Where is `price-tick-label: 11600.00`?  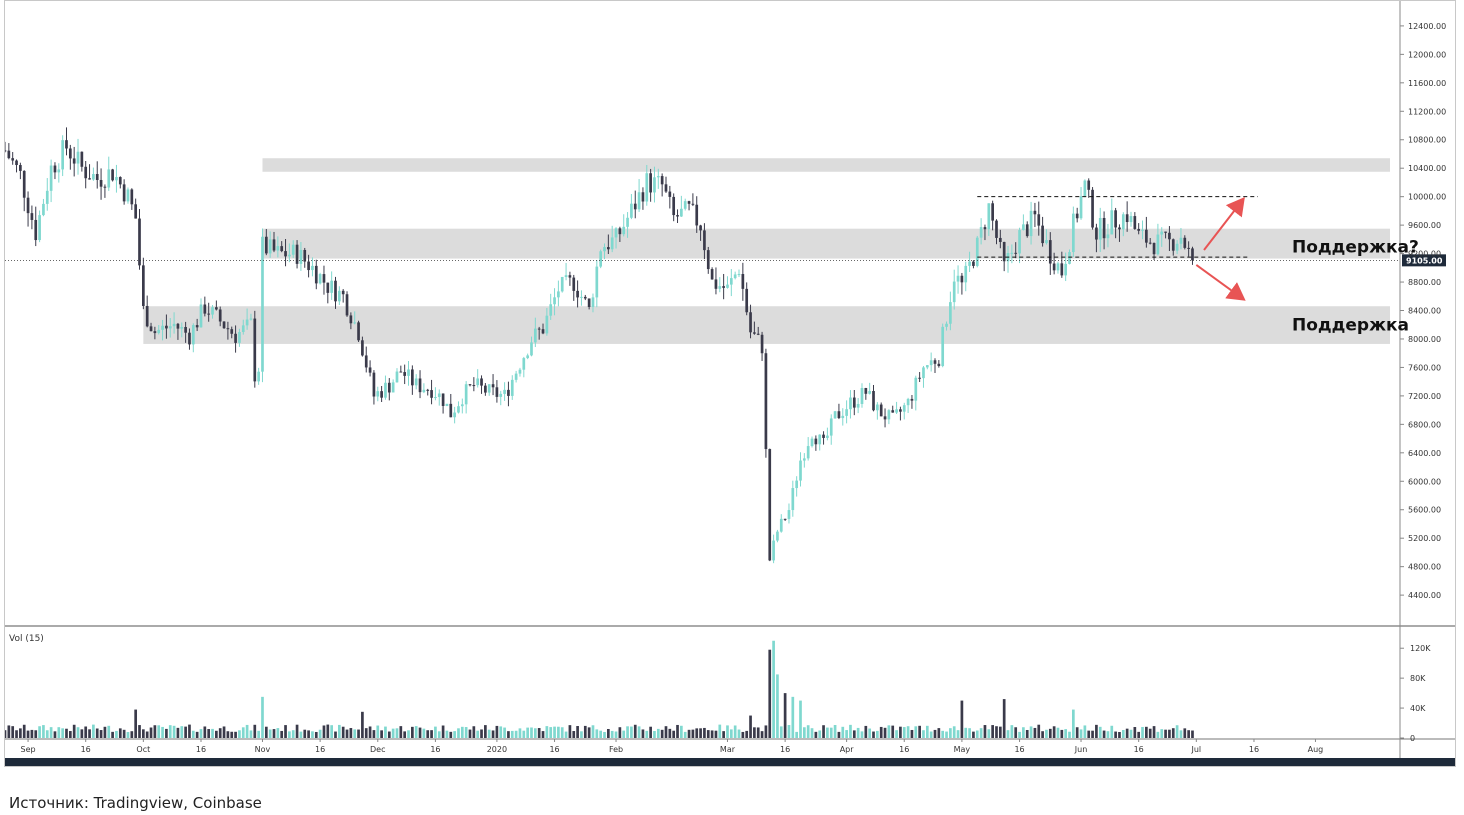
price-tick-label: 11600.00 is located at coordinates (1427, 83).